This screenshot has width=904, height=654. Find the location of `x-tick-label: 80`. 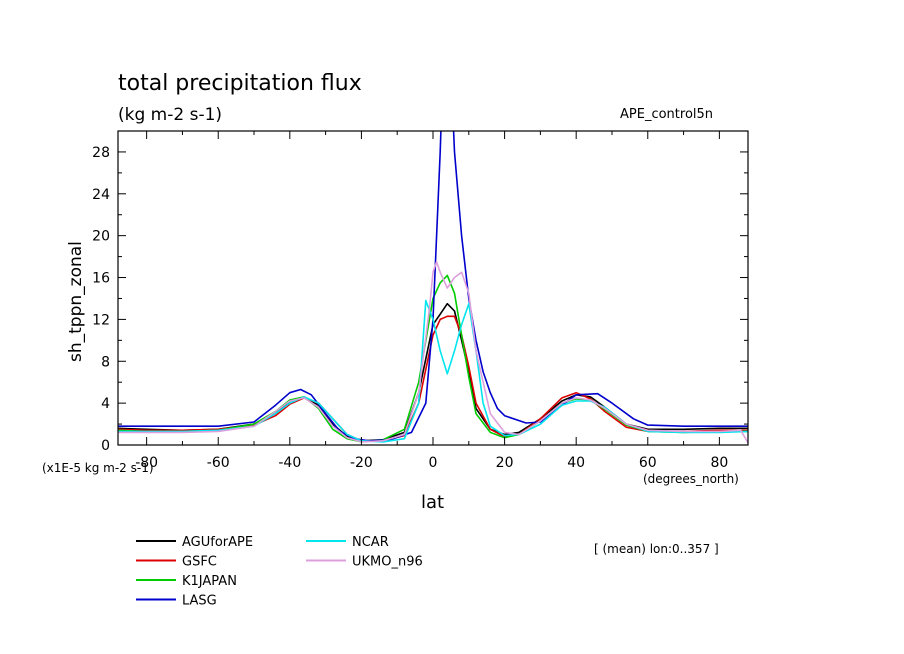

x-tick-label: 80 is located at coordinates (719, 463).